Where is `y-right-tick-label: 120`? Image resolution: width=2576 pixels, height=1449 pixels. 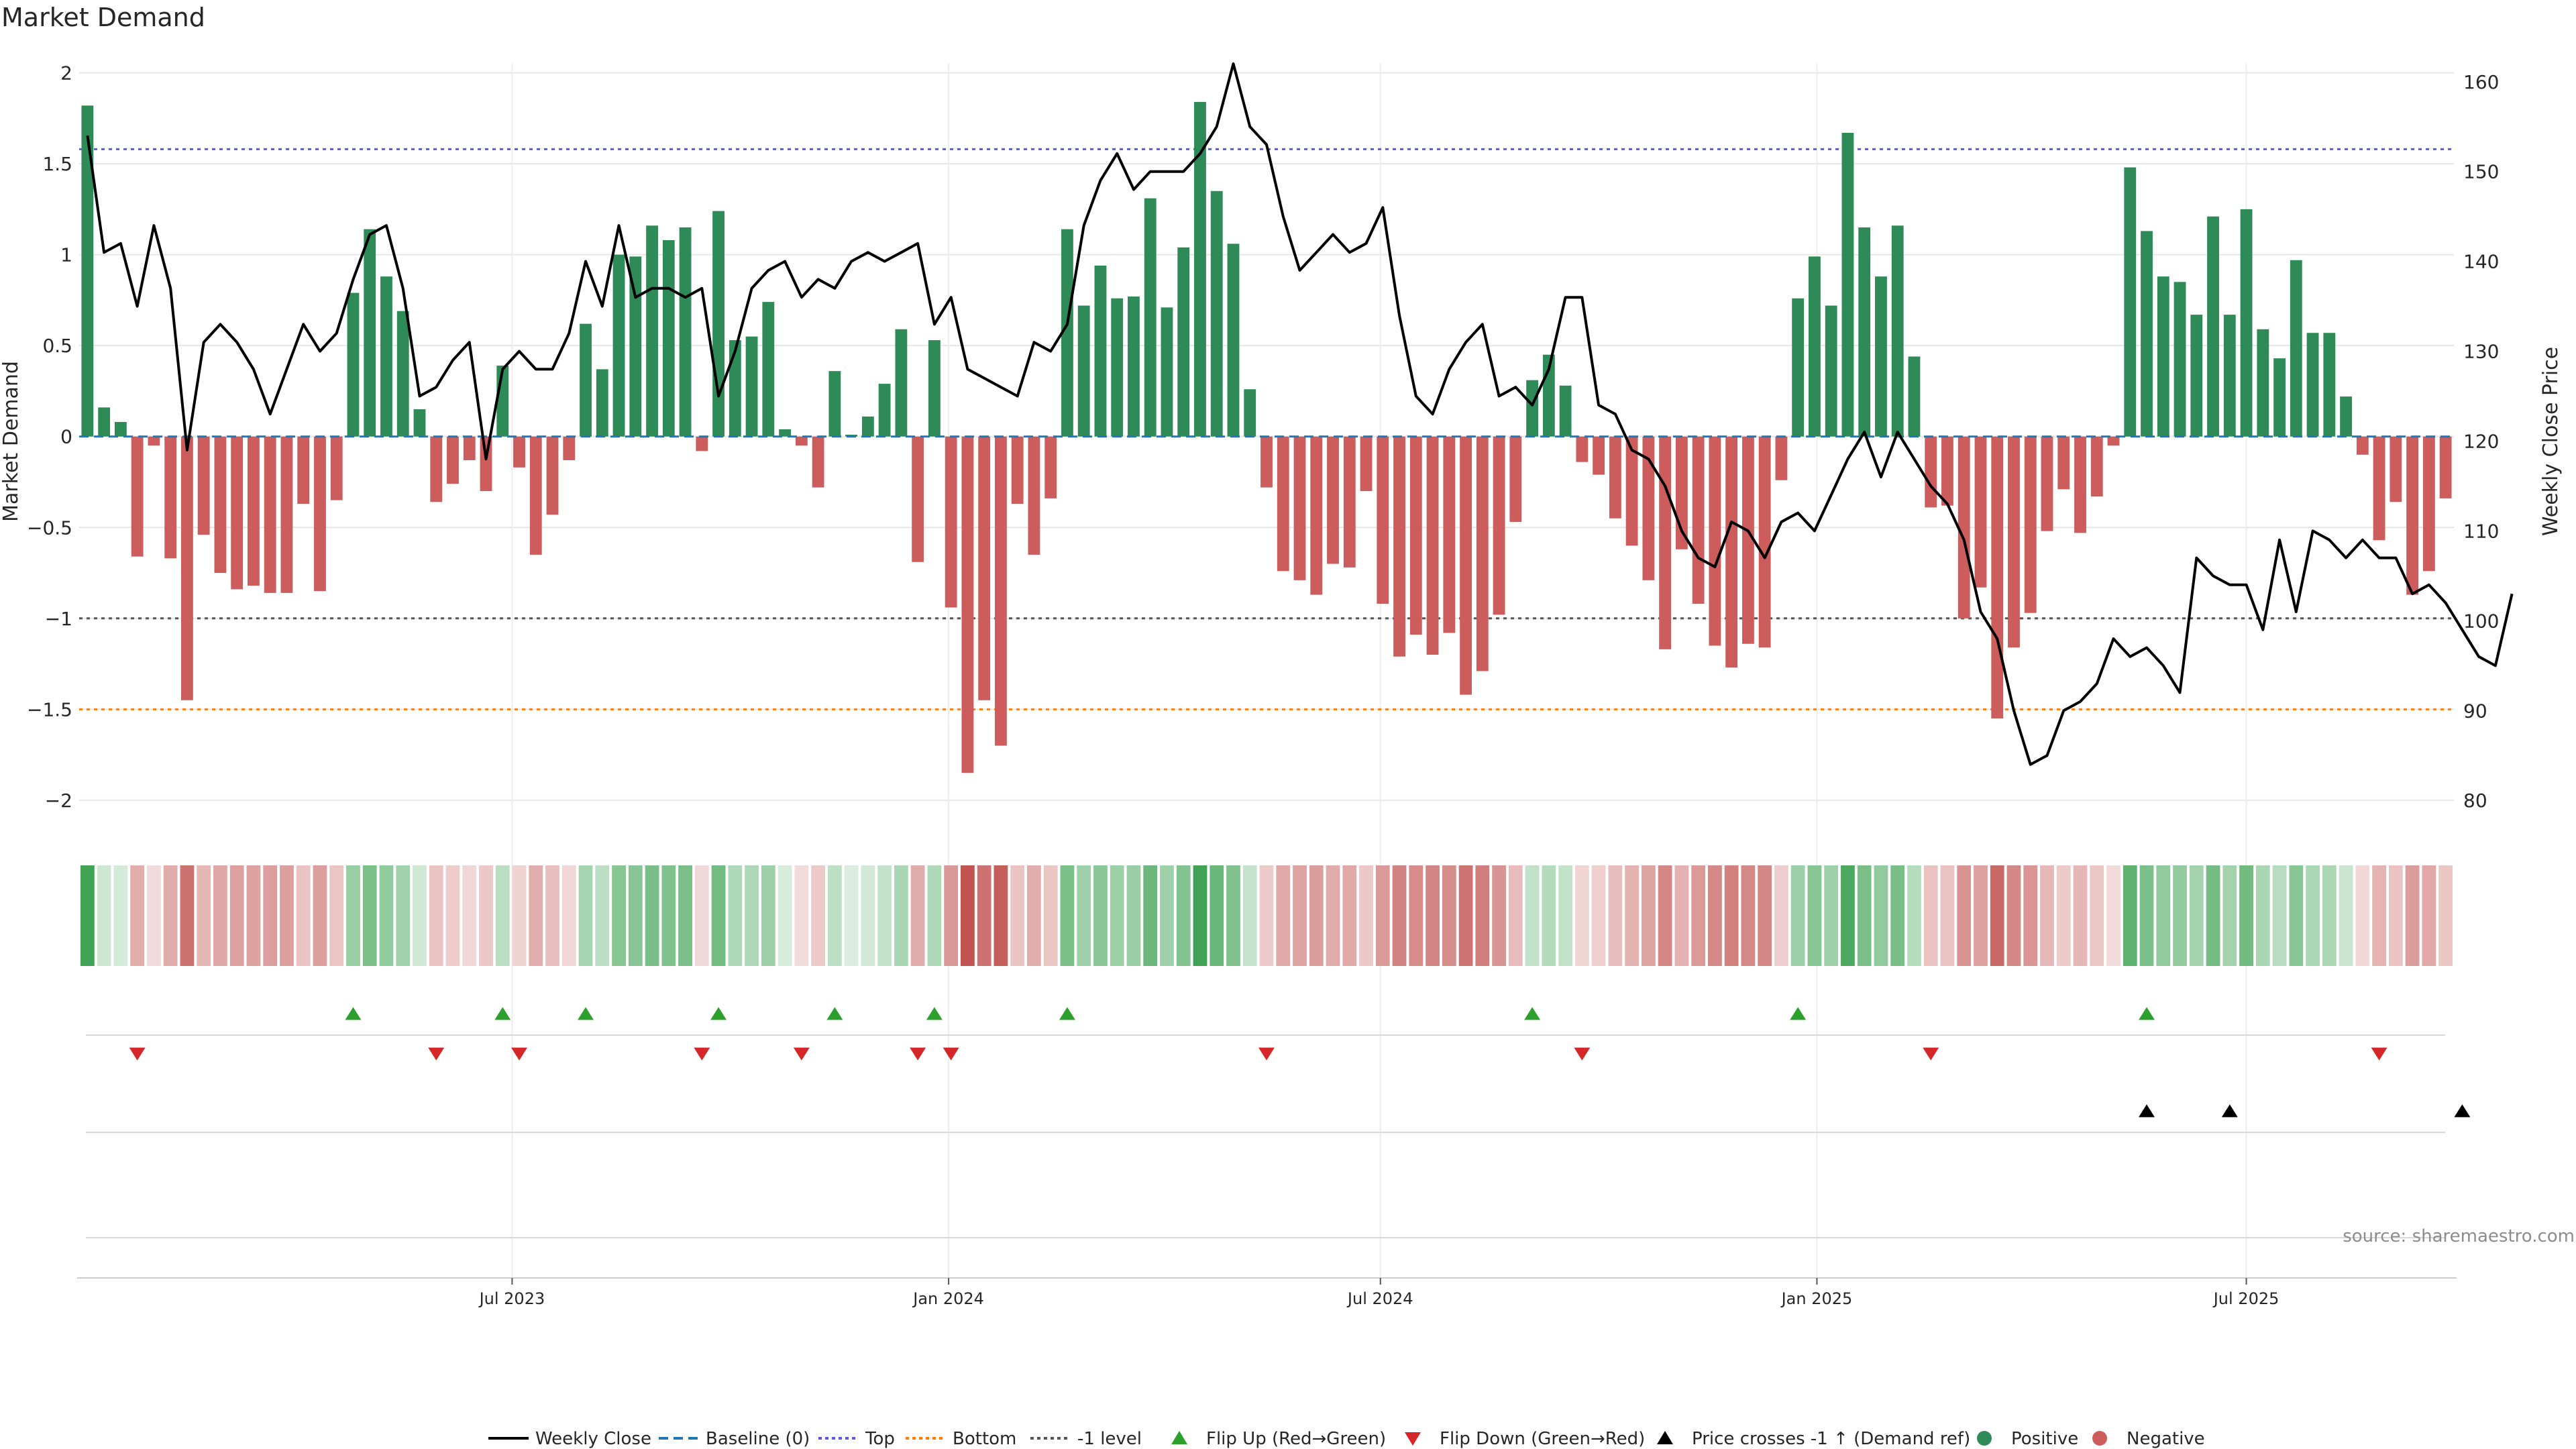 y-right-tick-label: 120 is located at coordinates (2481, 442).